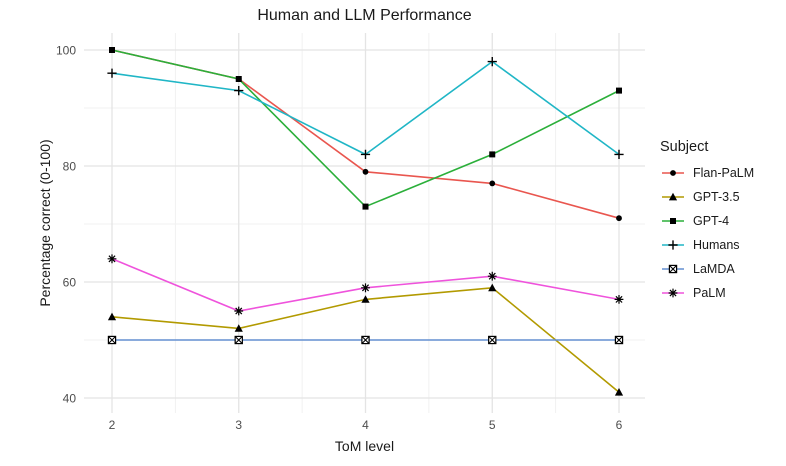 The height and width of the screenshot is (466, 786). I want to click on legend-item-PaLM: PaLM, so click(707, 293).